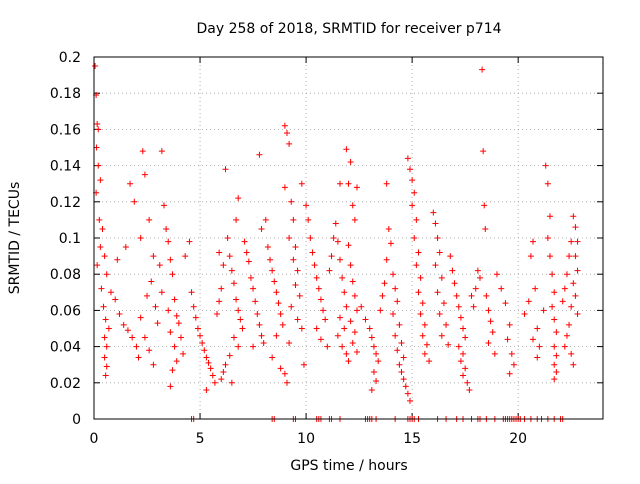 This screenshot has width=640, height=484. I want to click on y-tick-label: 0.08, so click(65, 275).